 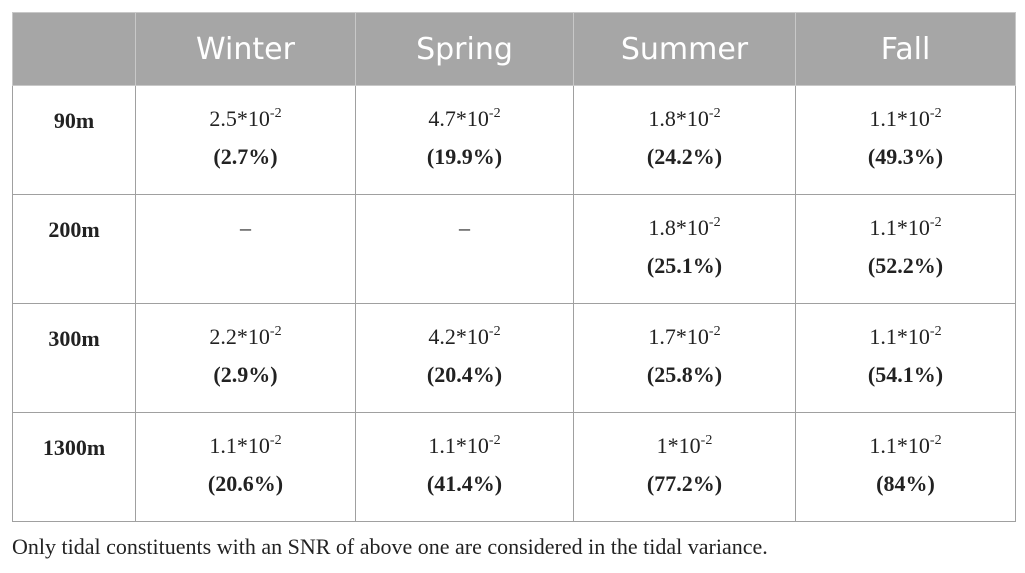 What do you see at coordinates (458, 118) in the screenshot?
I see `value-base: 4.7*10` at bounding box center [458, 118].